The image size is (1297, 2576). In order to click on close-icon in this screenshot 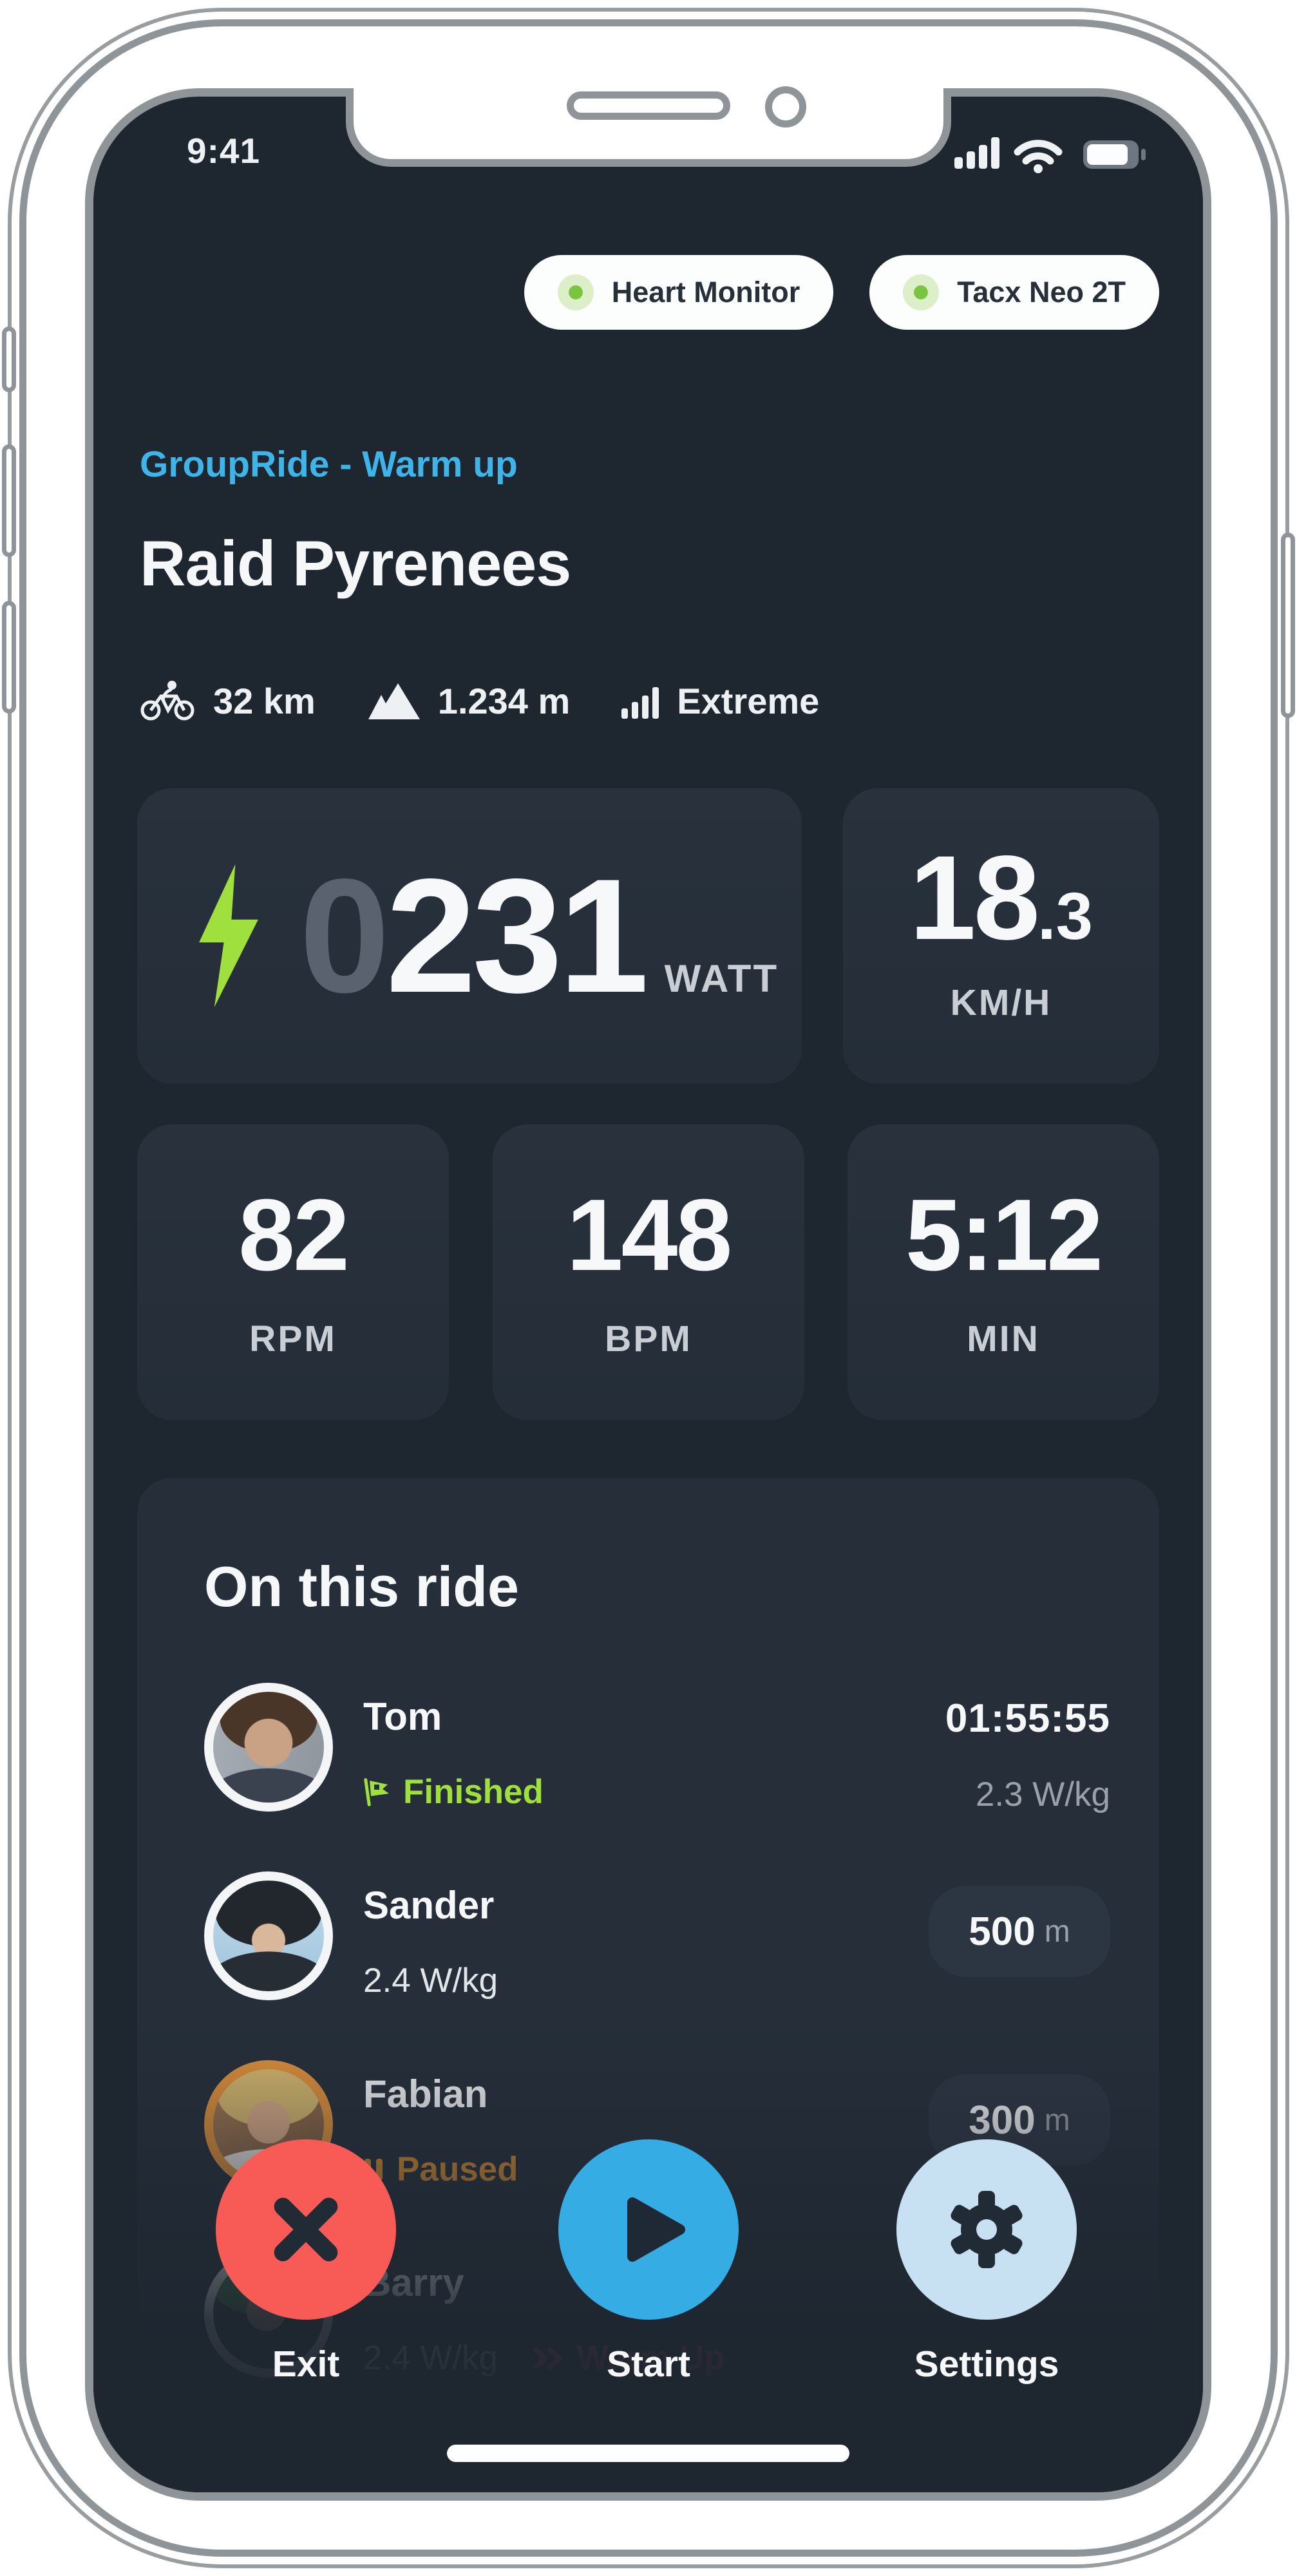, I will do `click(306, 2229)`.